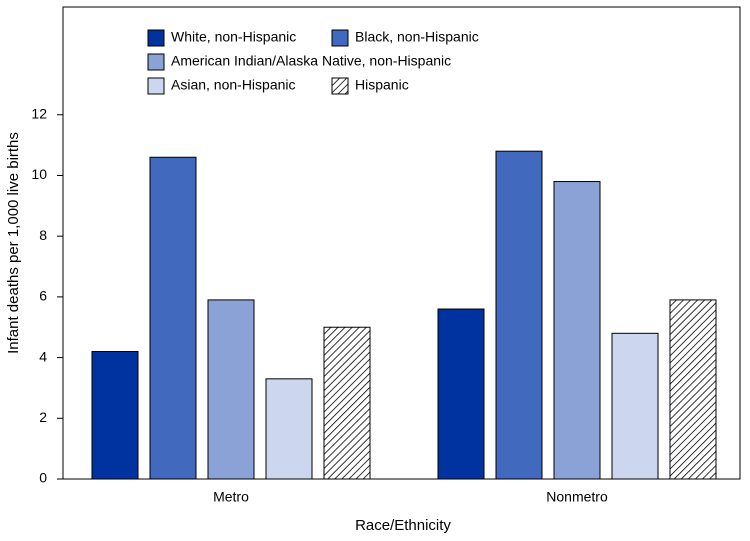 This screenshot has height=541, width=750. I want to click on y-tick-label: 6, so click(43, 296).